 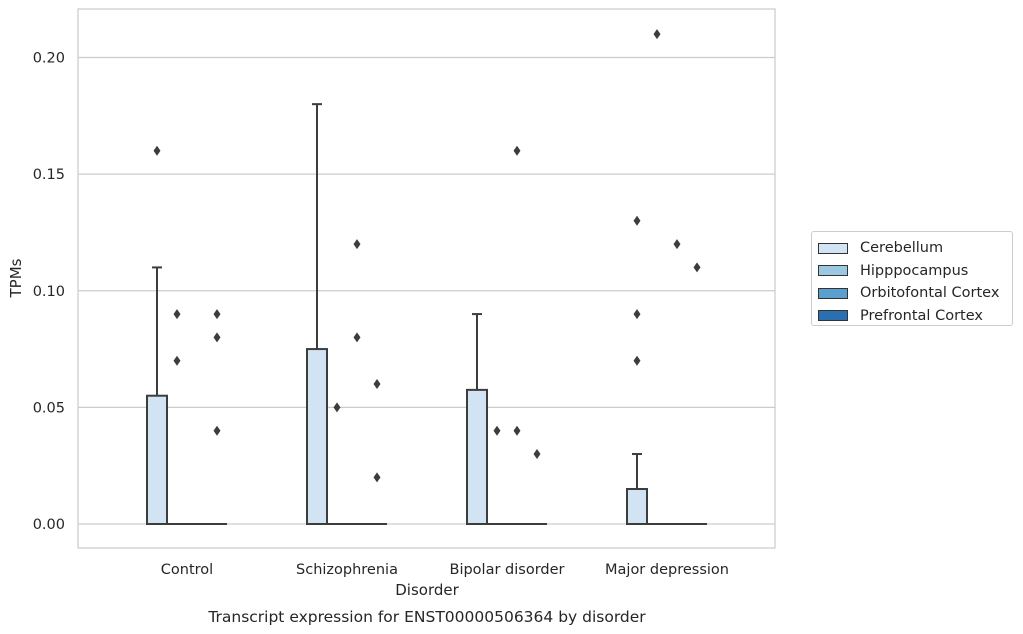 What do you see at coordinates (49, 175) in the screenshot?
I see `y-tick-label-0-15: 0.15` at bounding box center [49, 175].